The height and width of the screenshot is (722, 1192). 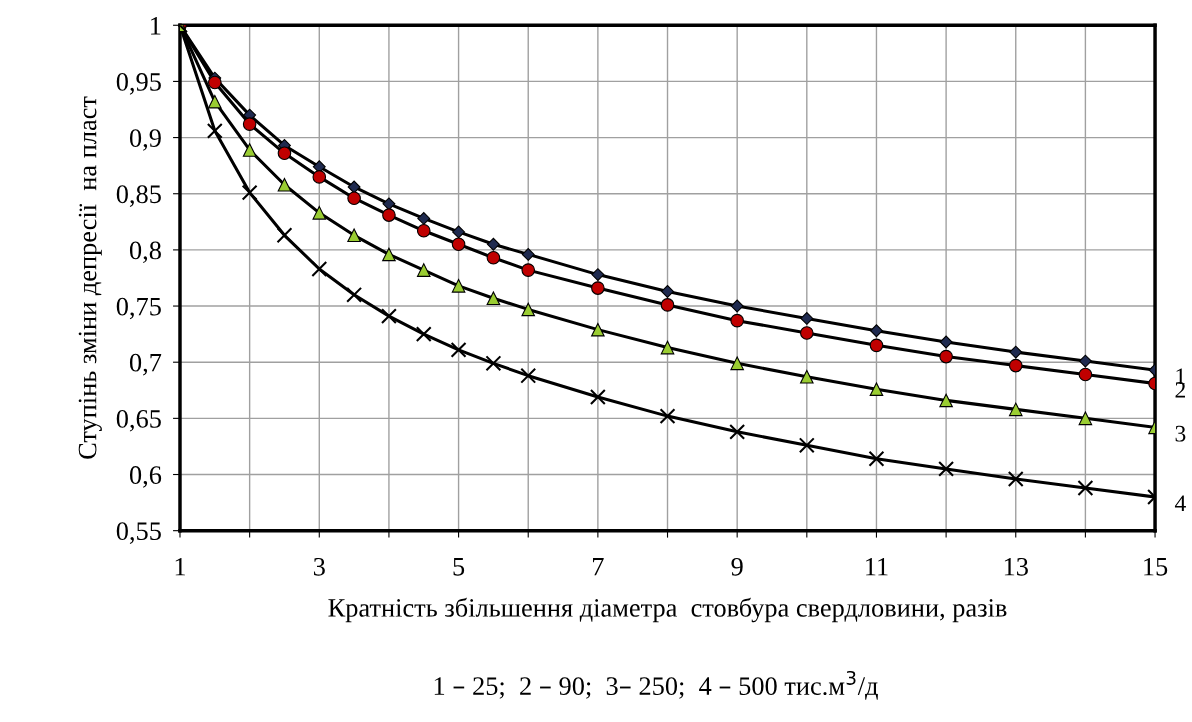 I want to click on y-tick-label: 0,9, so click(x=145, y=140).